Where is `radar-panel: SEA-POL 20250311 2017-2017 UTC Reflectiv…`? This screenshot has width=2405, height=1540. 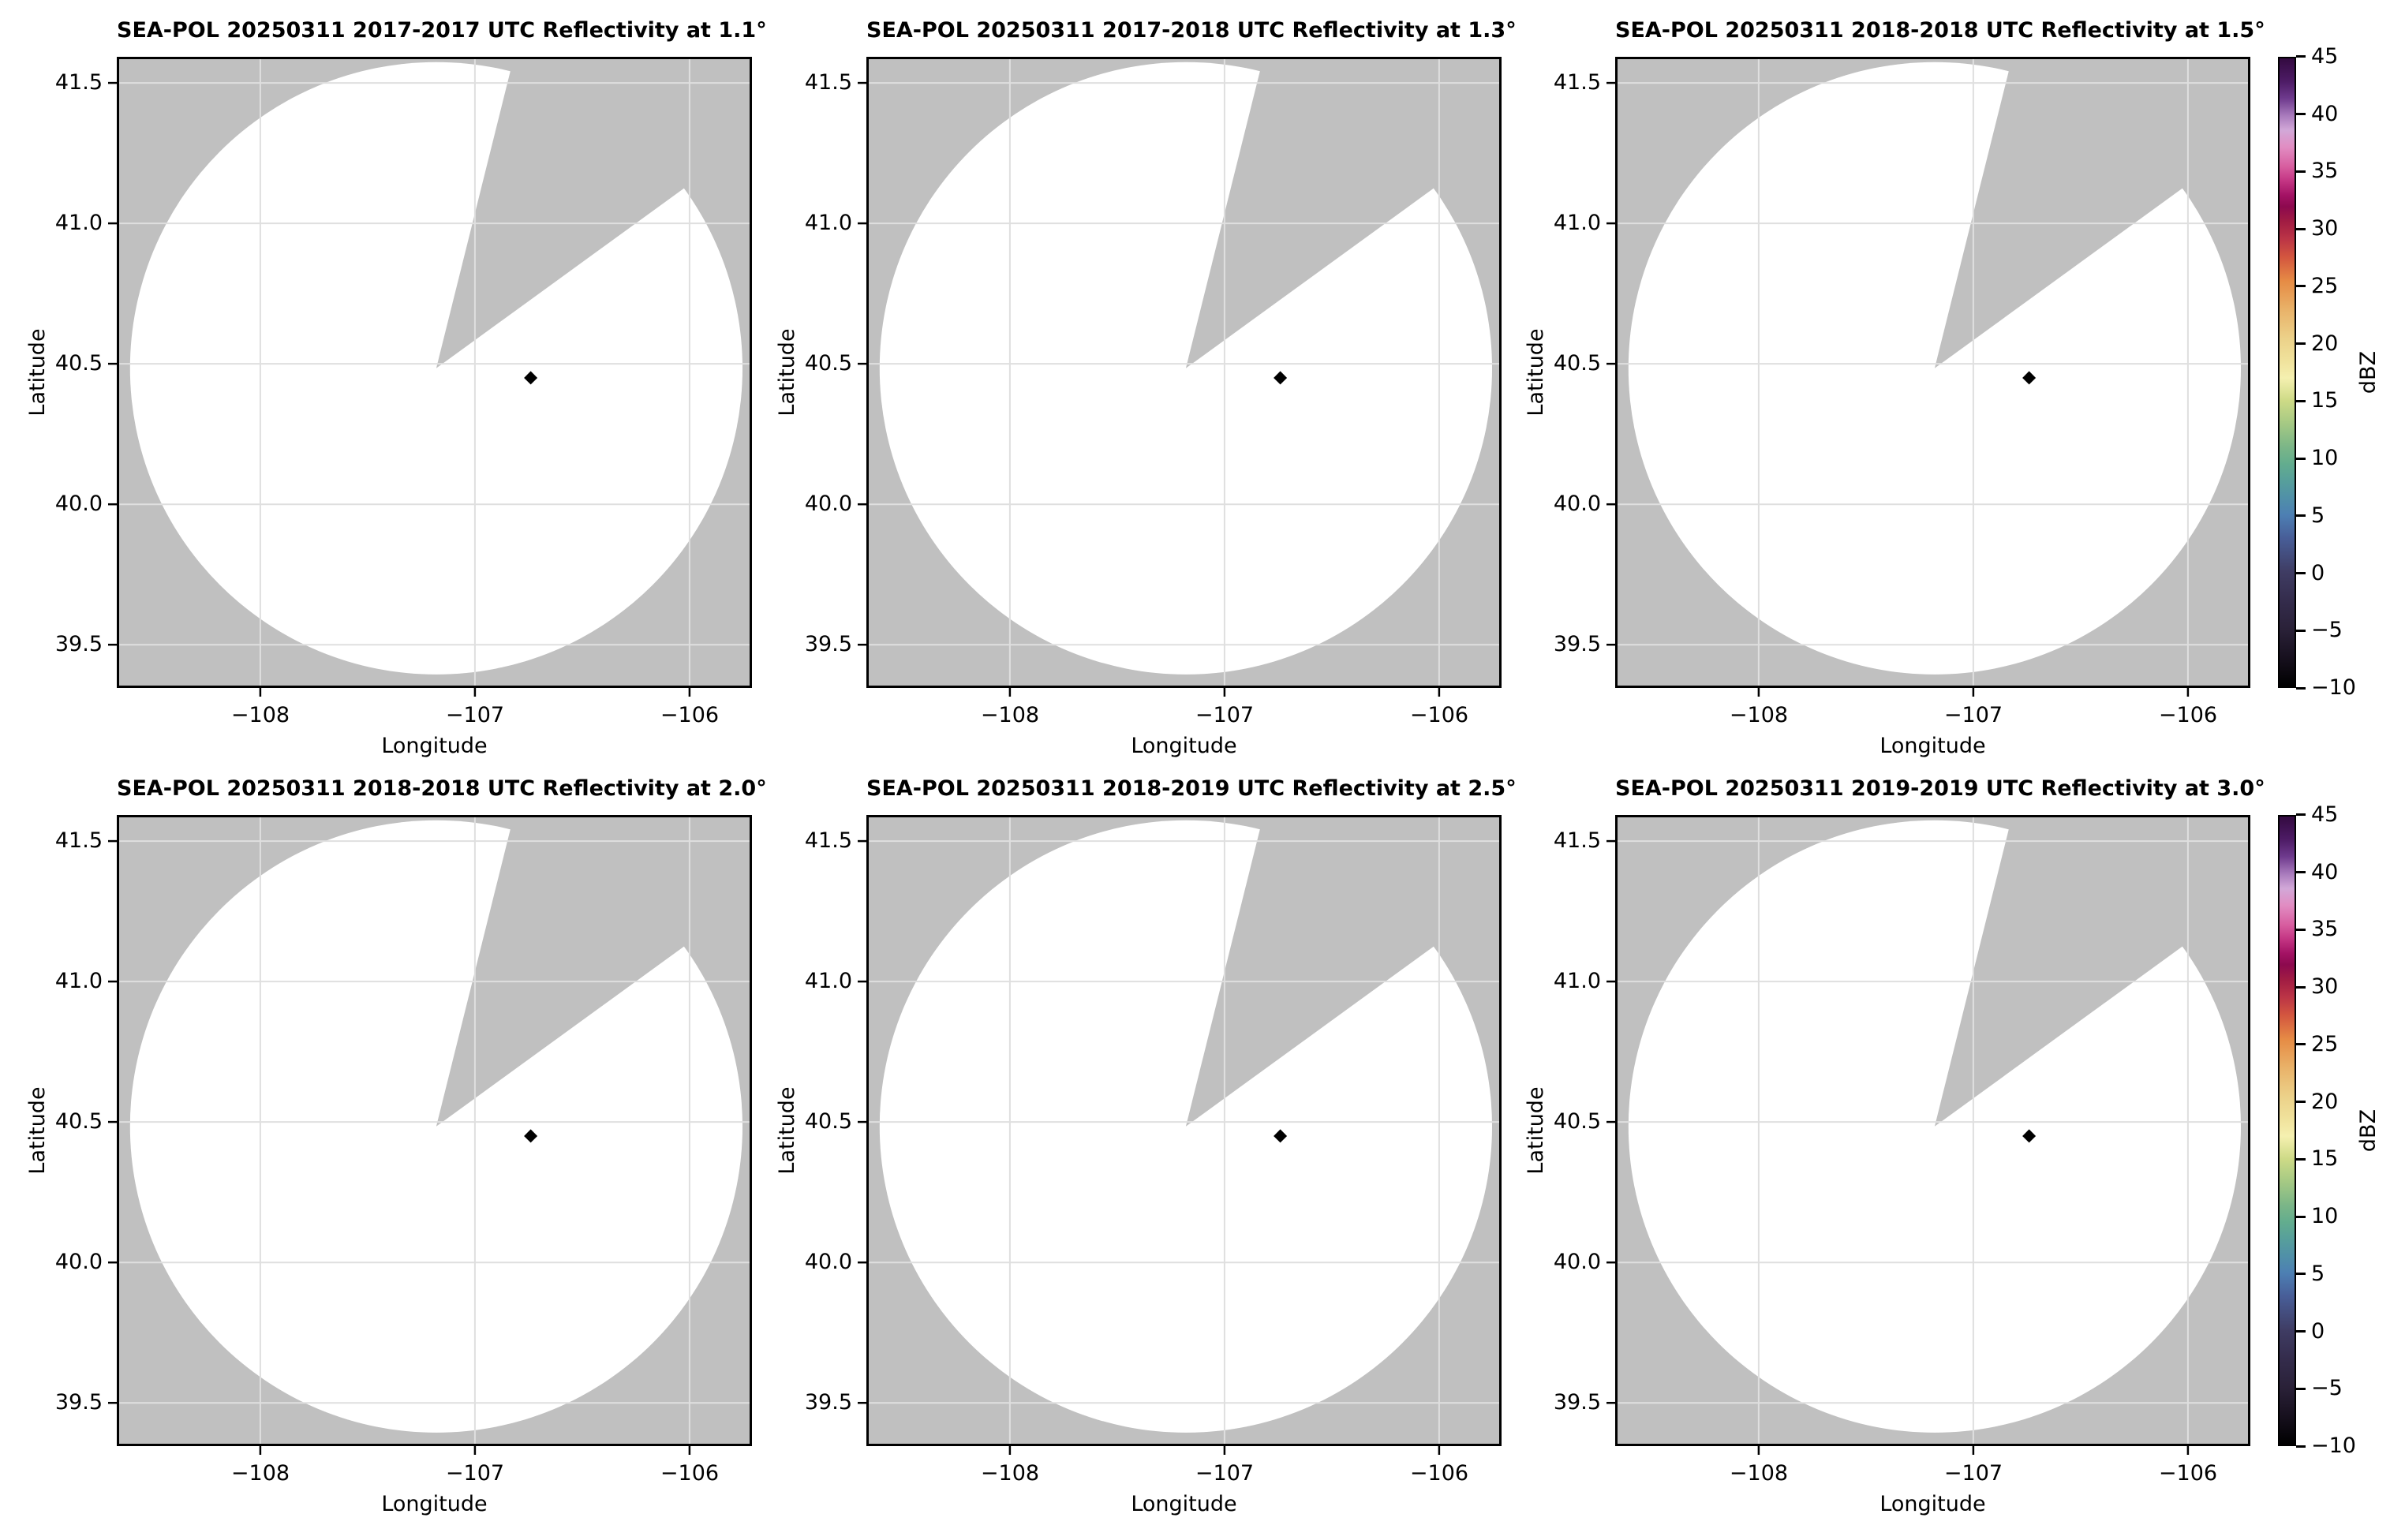
radar-panel: SEA-POL 20250311 2017-2017 UTC Reflectiv… is located at coordinates (396, 388).